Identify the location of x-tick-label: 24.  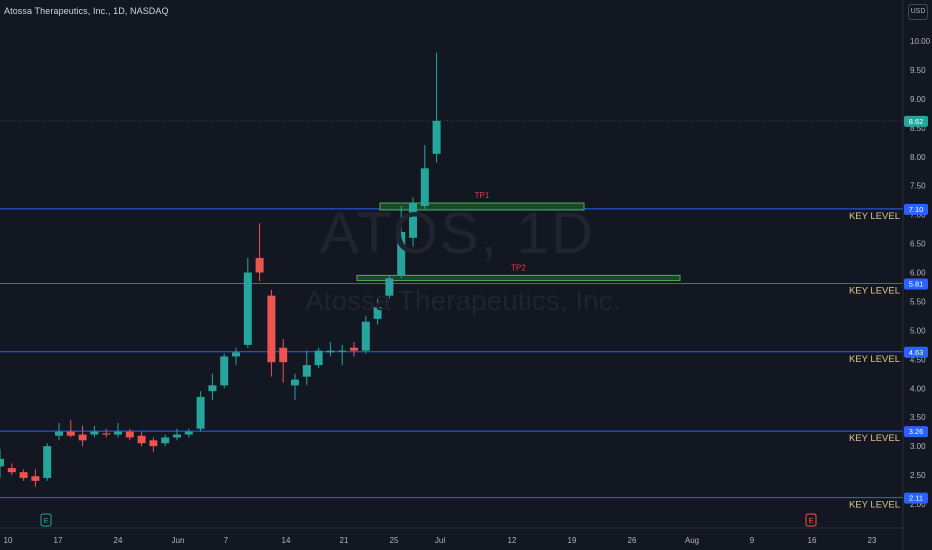
(118, 540).